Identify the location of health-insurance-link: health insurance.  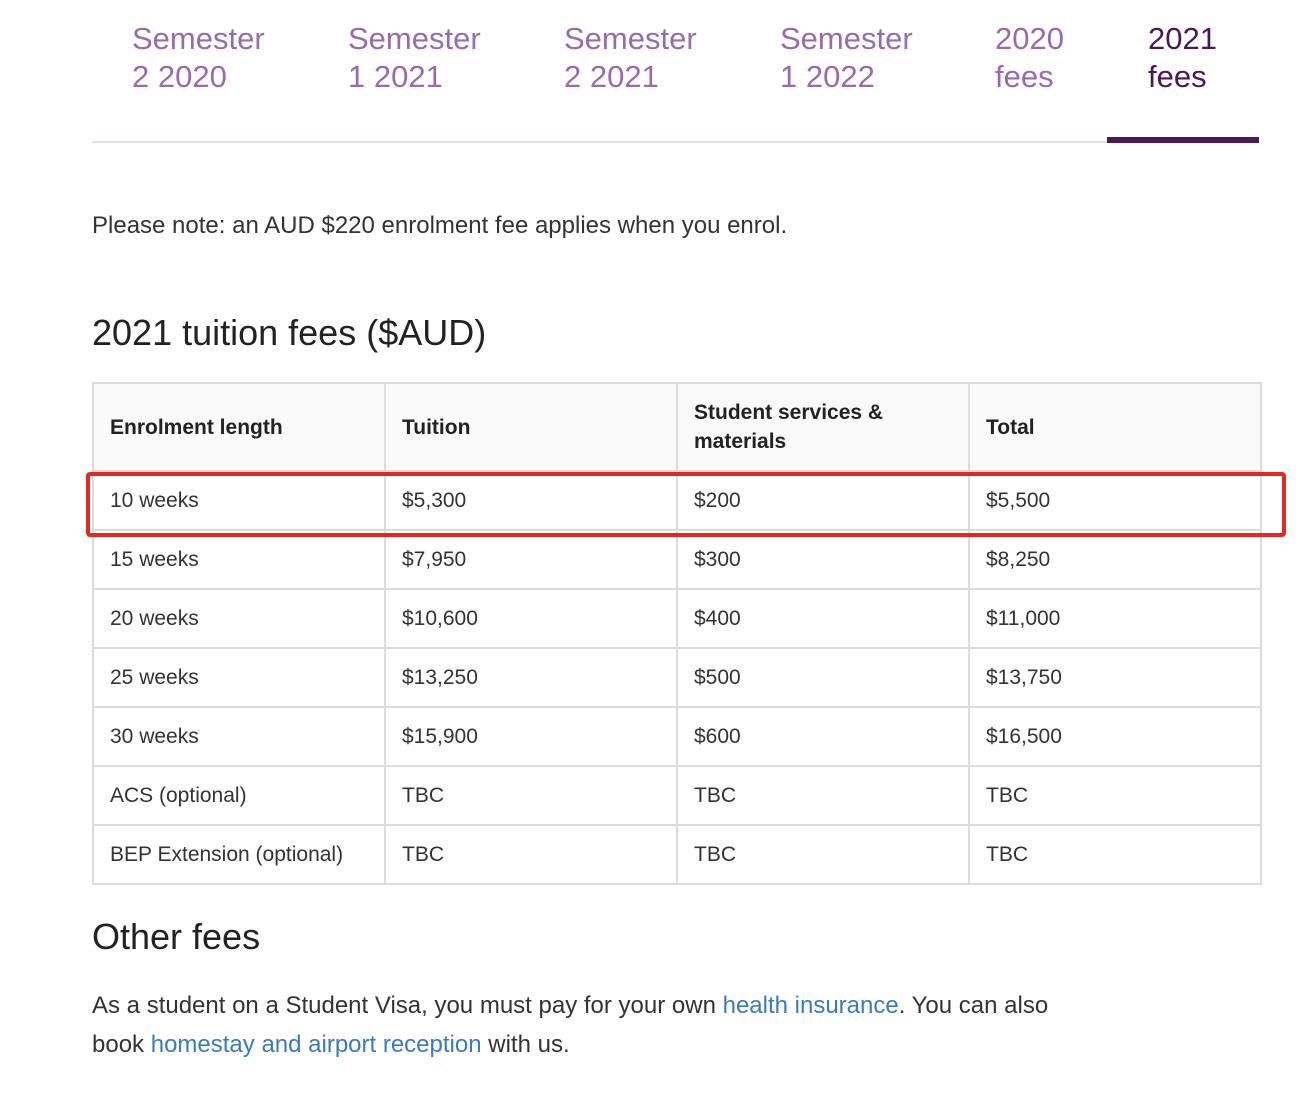
(810, 1005).